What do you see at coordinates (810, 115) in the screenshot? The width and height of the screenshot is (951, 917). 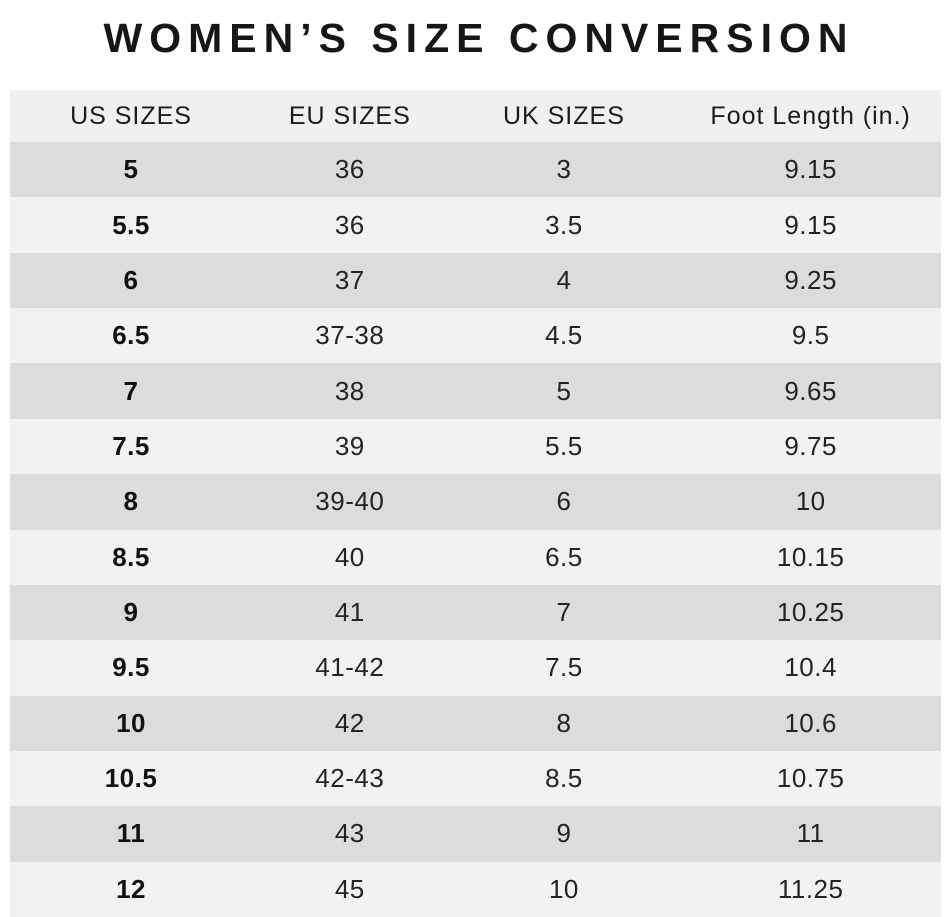 I see `column-header-foot-length: Foot Length (in.)` at bounding box center [810, 115].